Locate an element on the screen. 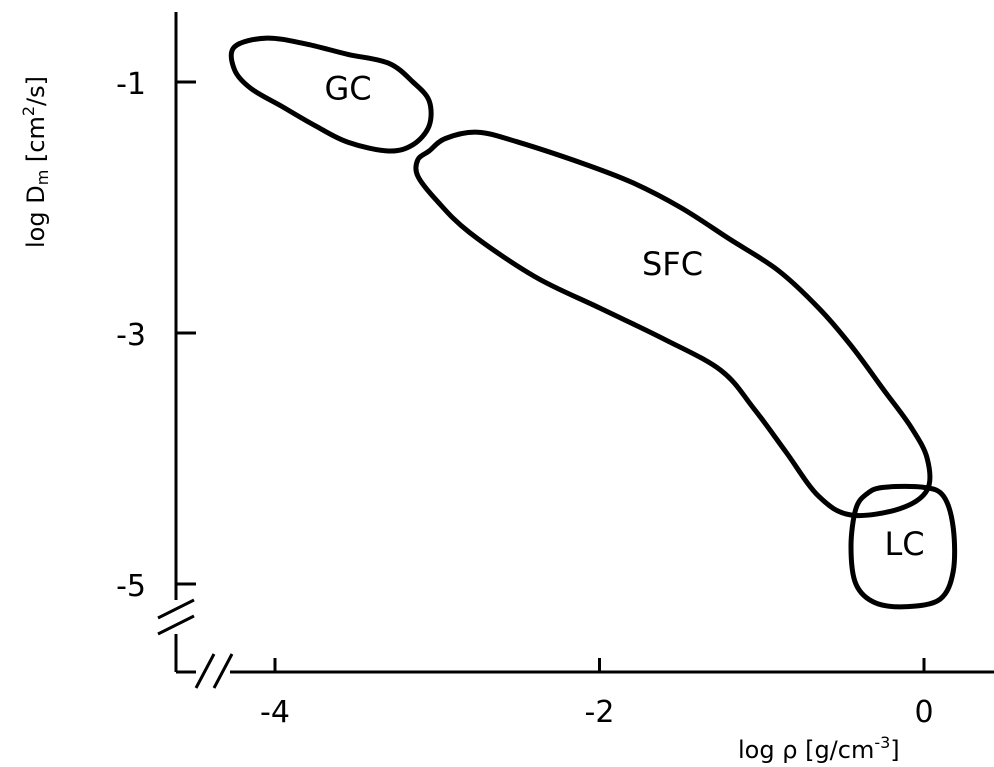 This screenshot has height=767, width=994. y-tick-label: -1 is located at coordinates (131, 84).